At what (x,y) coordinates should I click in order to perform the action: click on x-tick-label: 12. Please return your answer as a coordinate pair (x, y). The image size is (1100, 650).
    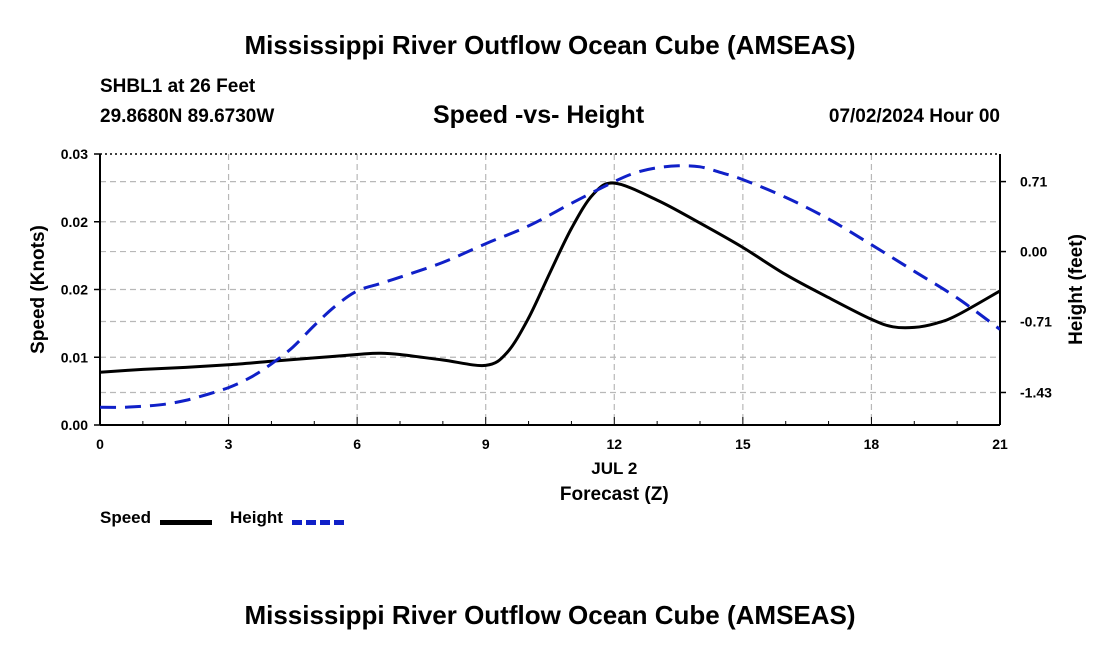
    Looking at the image, I should click on (614, 444).